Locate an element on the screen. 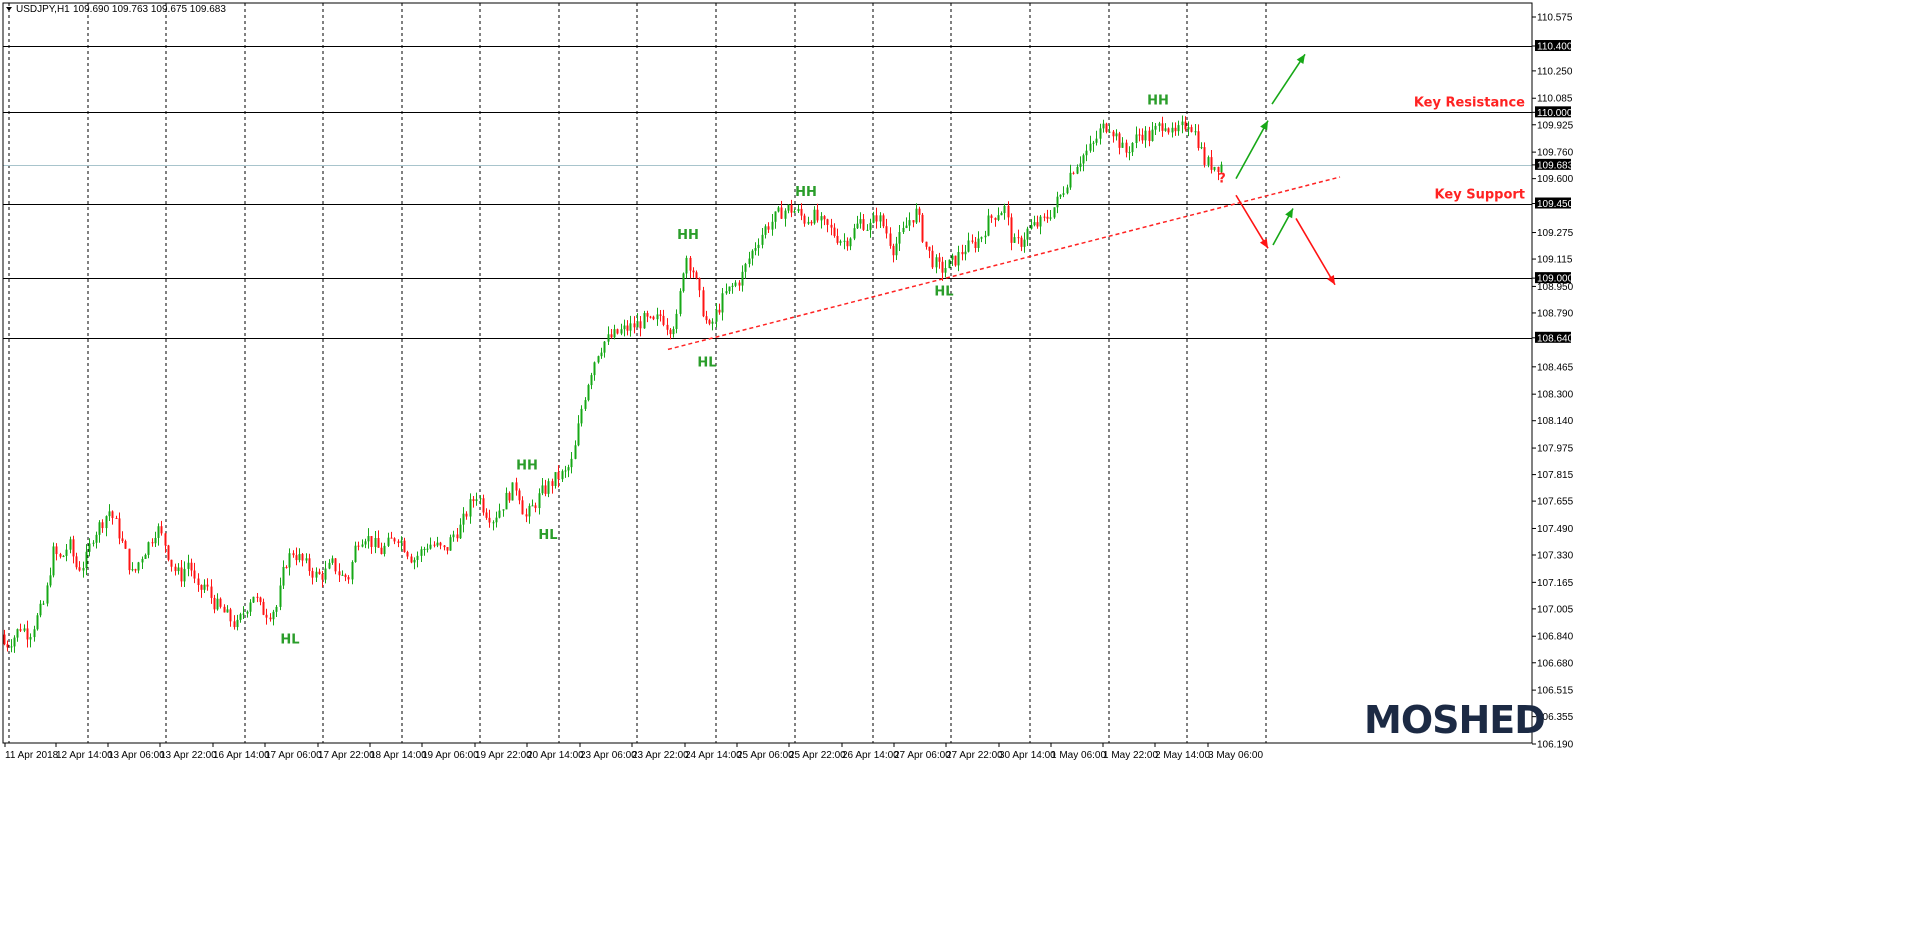 This screenshot has height=934, width=1916. higher-low-label: HL is located at coordinates (547, 535).